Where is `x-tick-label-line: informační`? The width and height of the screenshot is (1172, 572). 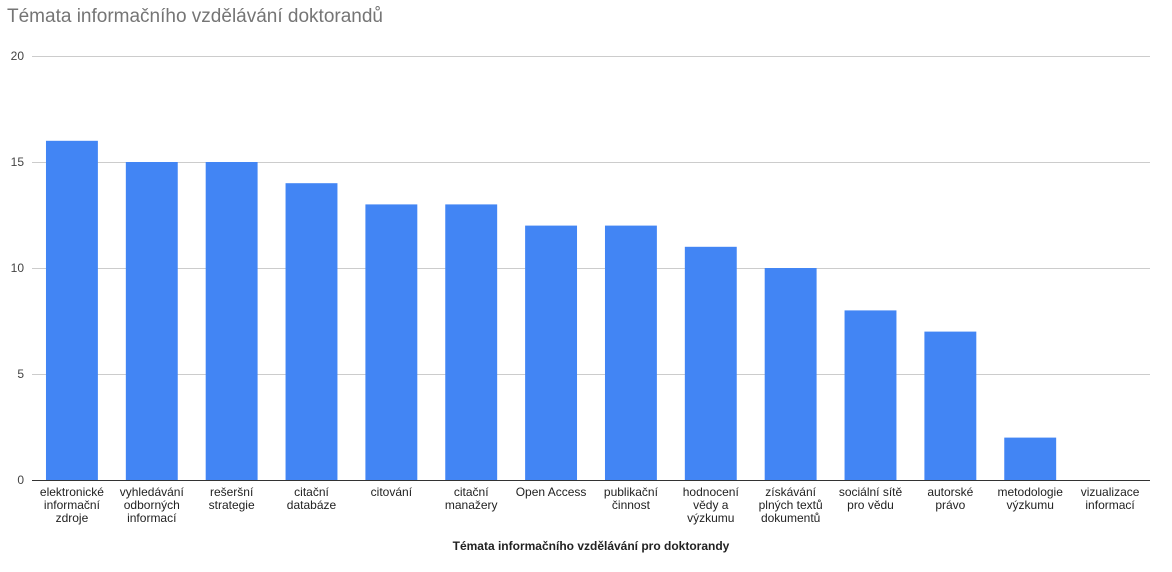 x-tick-label-line: informační is located at coordinates (72, 505).